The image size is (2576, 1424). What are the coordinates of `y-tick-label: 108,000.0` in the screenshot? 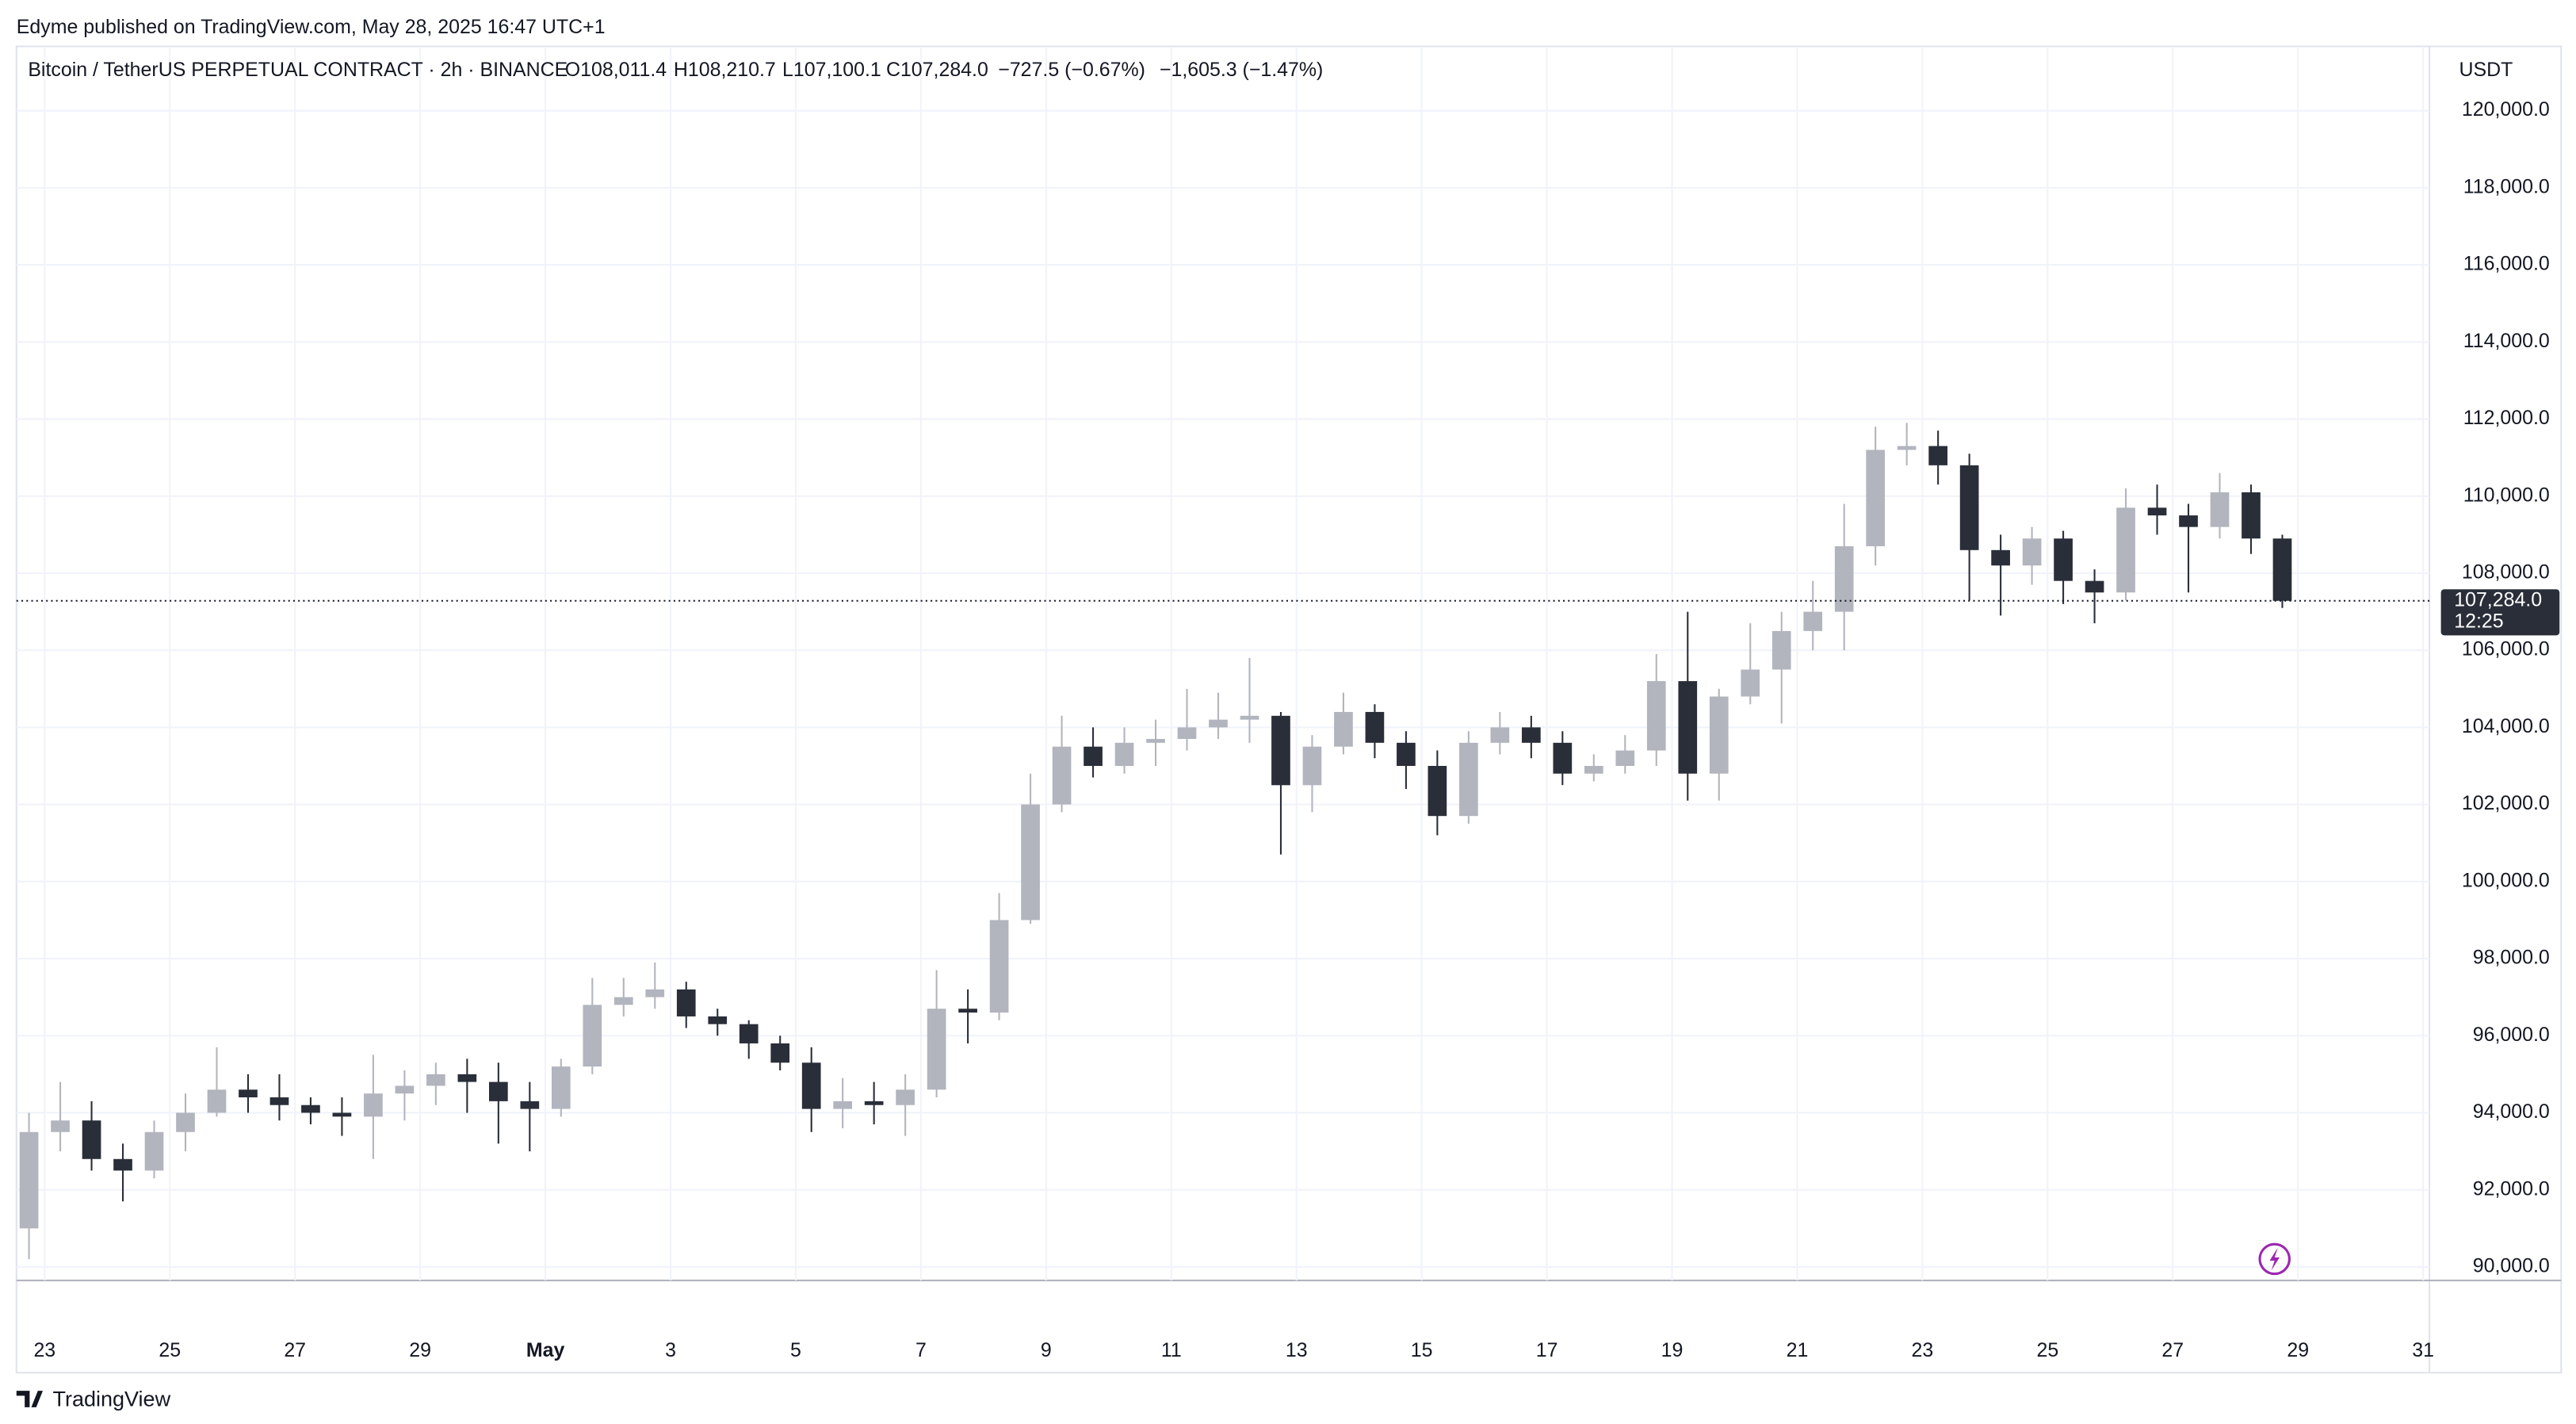 It's located at (2506, 572).